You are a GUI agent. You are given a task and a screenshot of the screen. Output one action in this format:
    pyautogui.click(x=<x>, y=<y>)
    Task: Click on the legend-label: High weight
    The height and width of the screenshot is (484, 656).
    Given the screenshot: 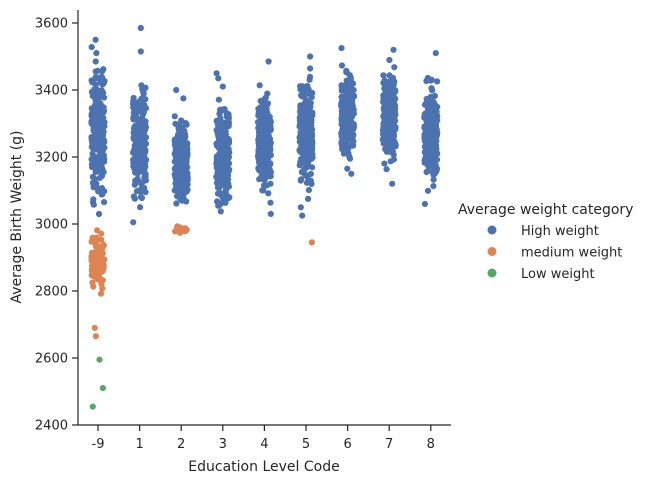 What is the action you would take?
    pyautogui.click(x=560, y=231)
    